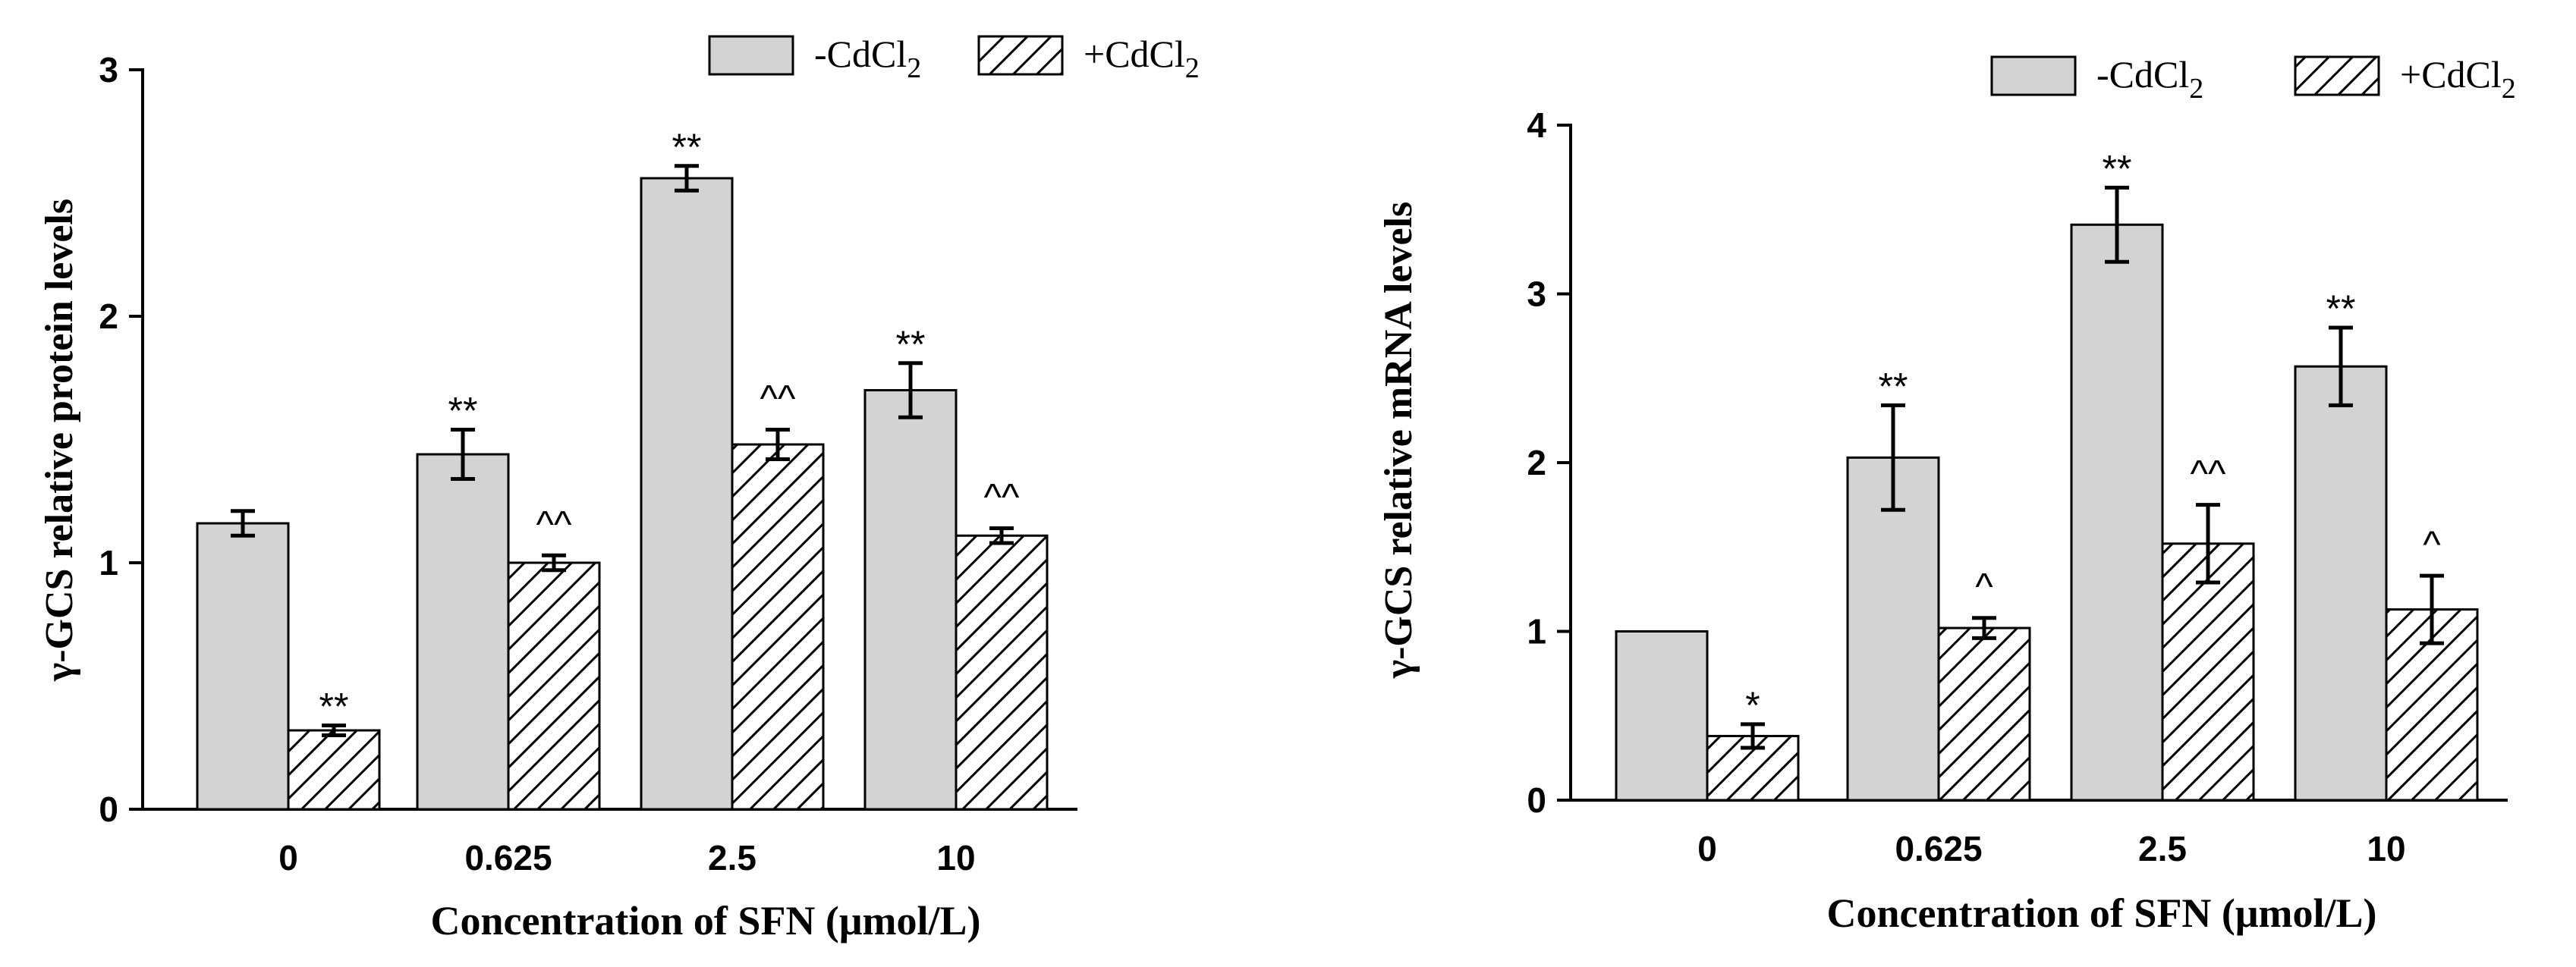 This screenshot has height=967, width=2576. Describe the element at coordinates (1752, 705) in the screenshot. I see `significance-marker: *` at that location.